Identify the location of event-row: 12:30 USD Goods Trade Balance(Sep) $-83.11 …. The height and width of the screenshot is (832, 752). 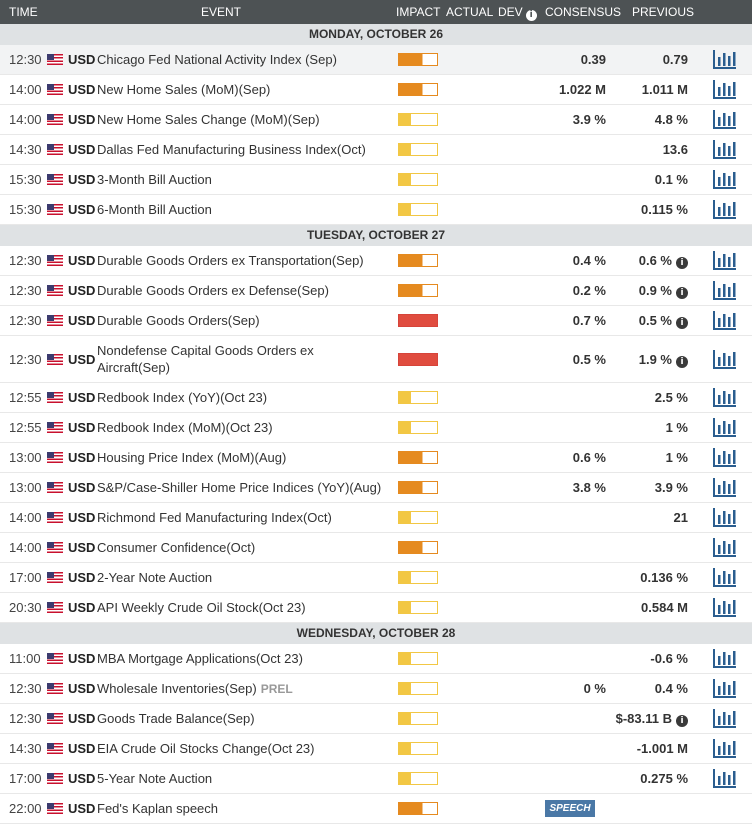
(376, 719).